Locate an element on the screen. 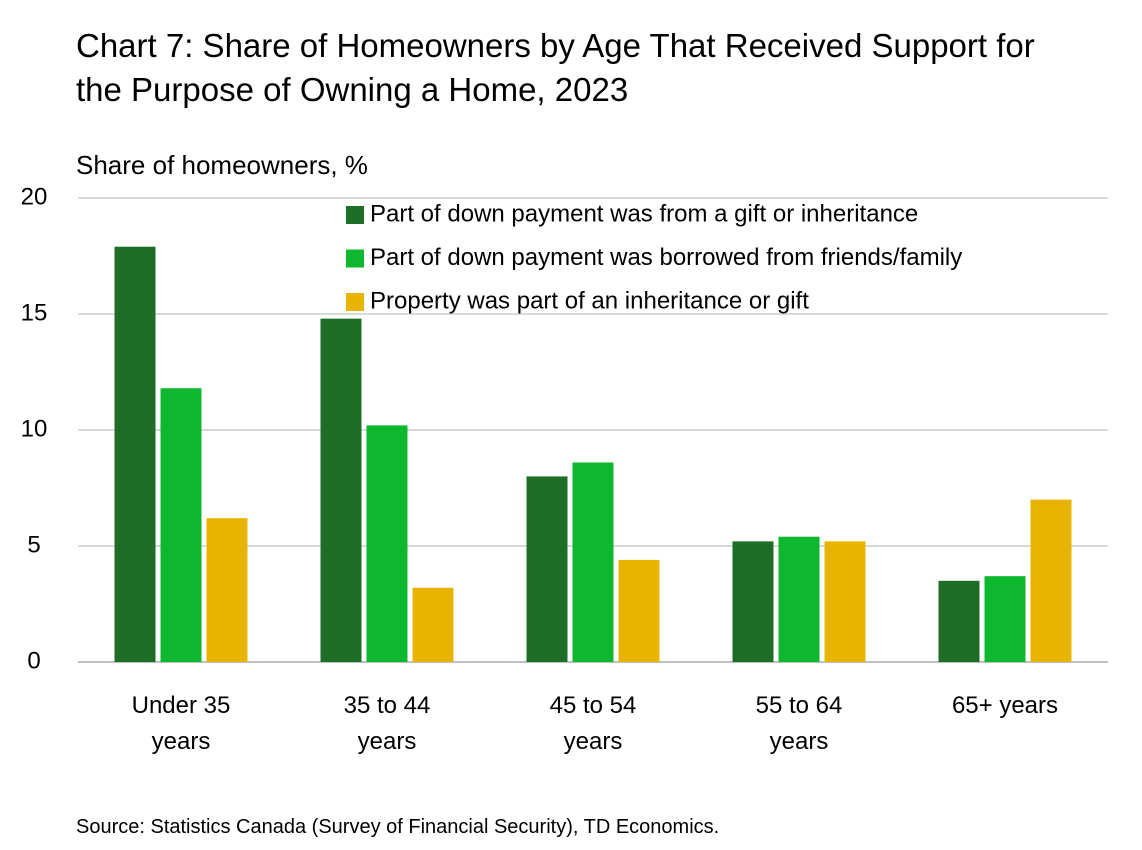 This screenshot has height=850, width=1142. x-tick-label: 35 to 44 years is located at coordinates (387, 723).